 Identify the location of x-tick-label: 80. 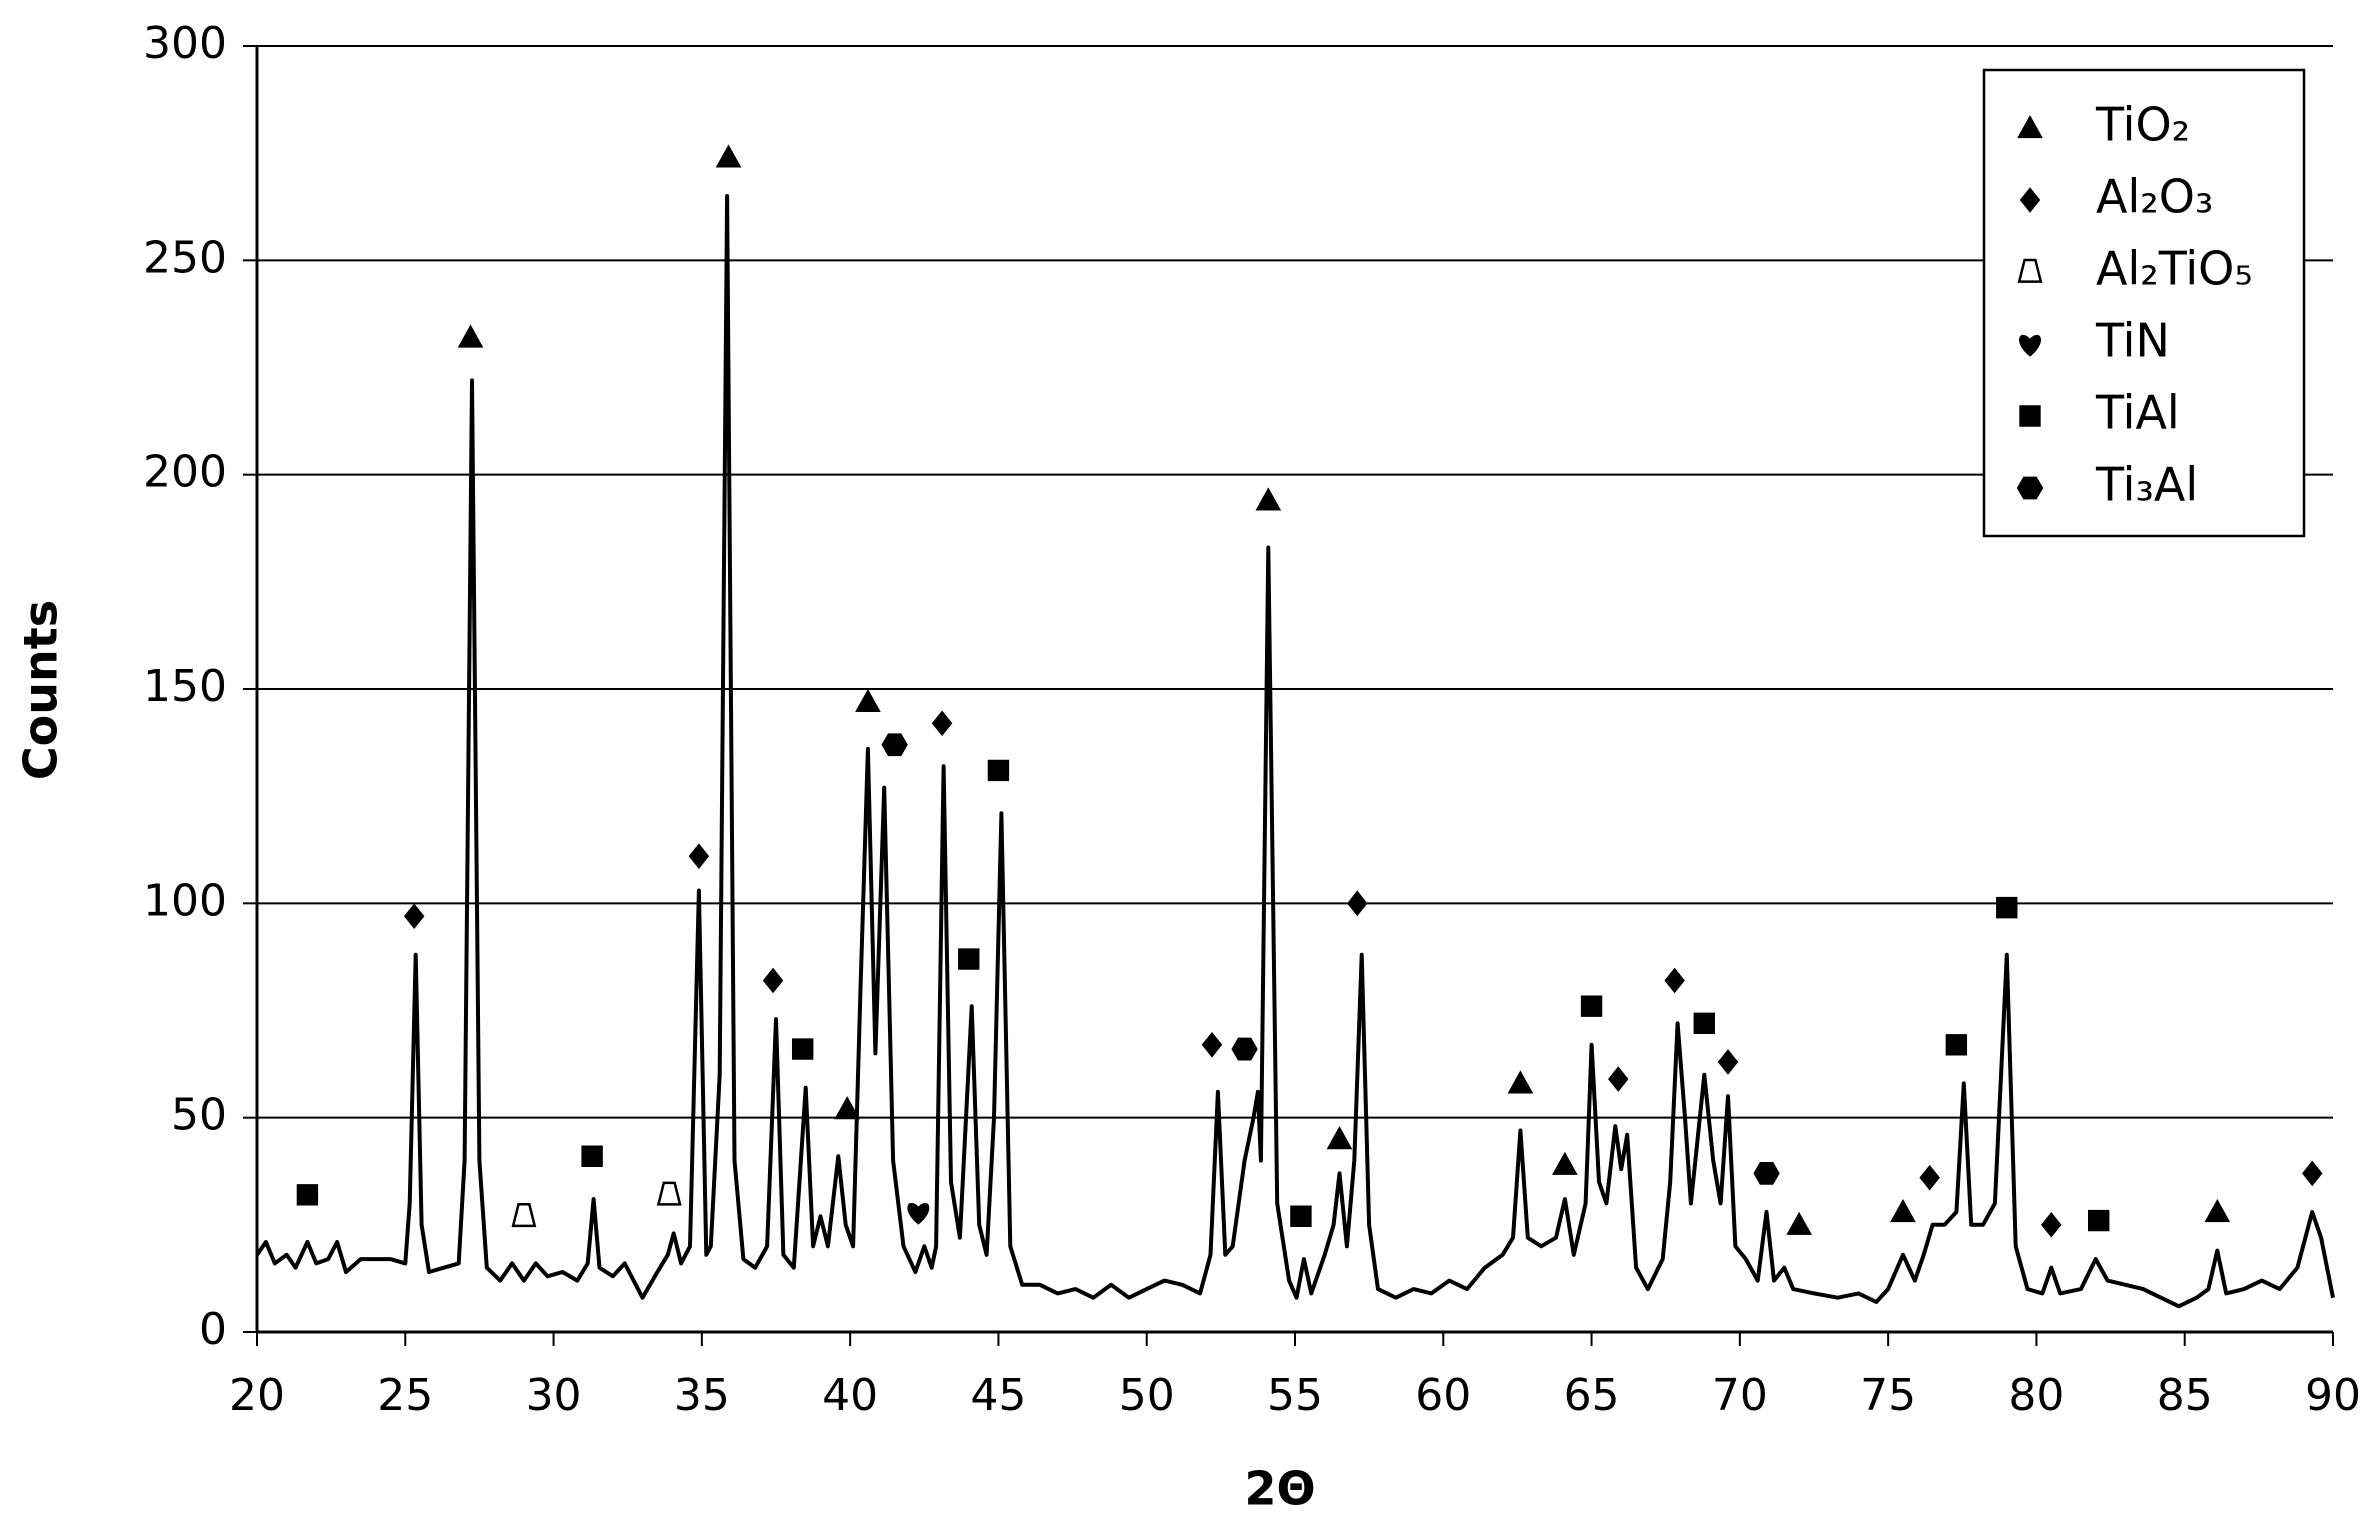
(2036, 1395).